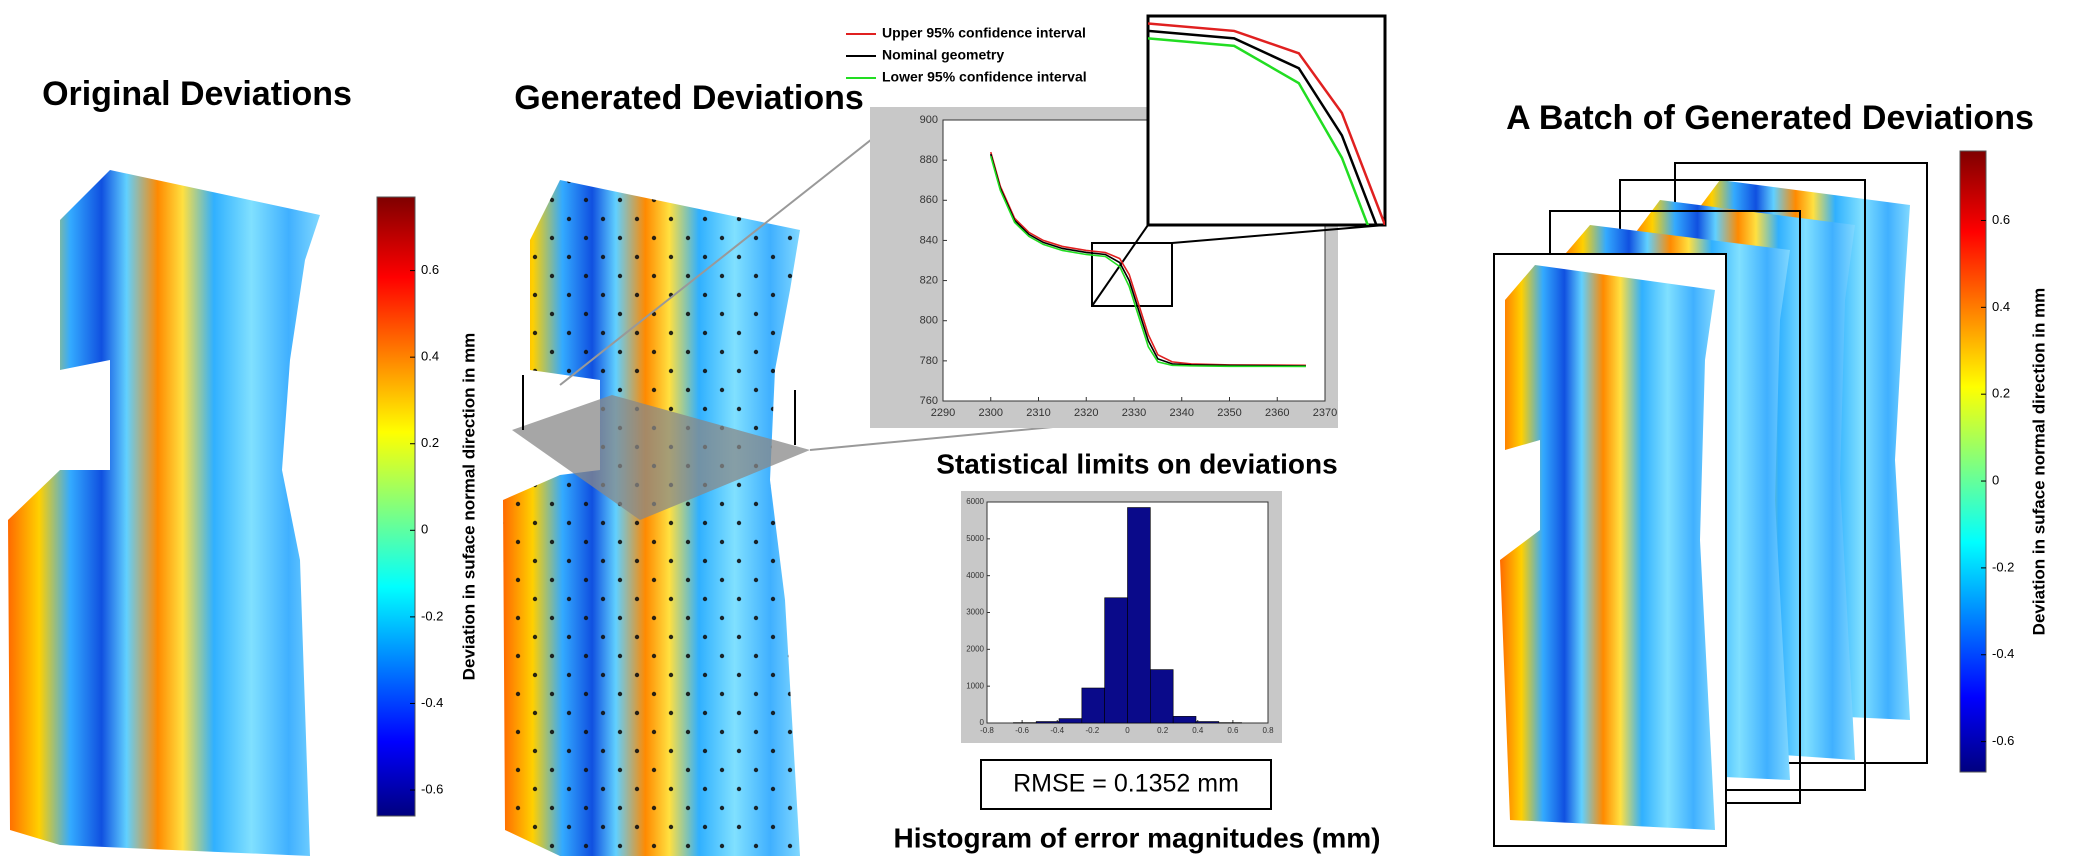  What do you see at coordinates (929, 200) in the screenshot?
I see `y-tick-label: 860` at bounding box center [929, 200].